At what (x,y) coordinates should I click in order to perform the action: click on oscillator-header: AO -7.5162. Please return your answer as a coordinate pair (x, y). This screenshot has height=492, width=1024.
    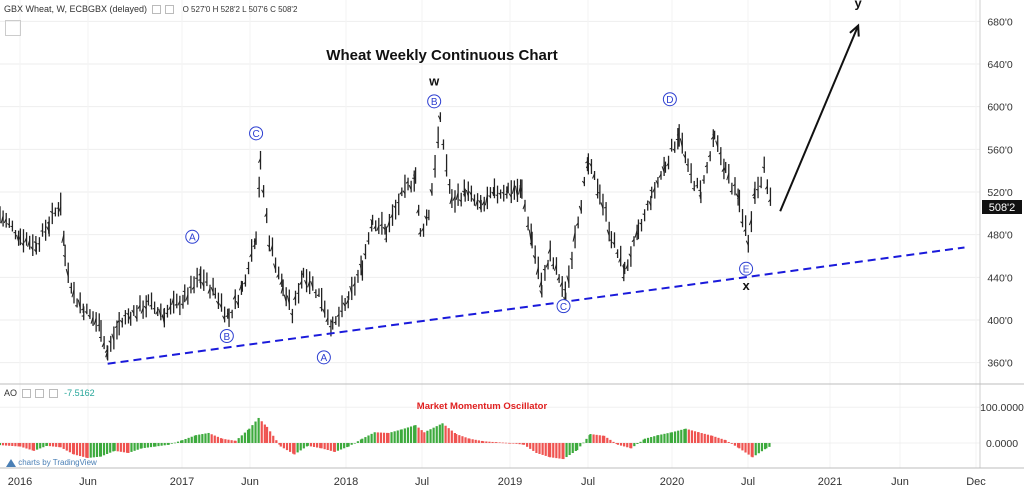
    Looking at the image, I should click on (49, 393).